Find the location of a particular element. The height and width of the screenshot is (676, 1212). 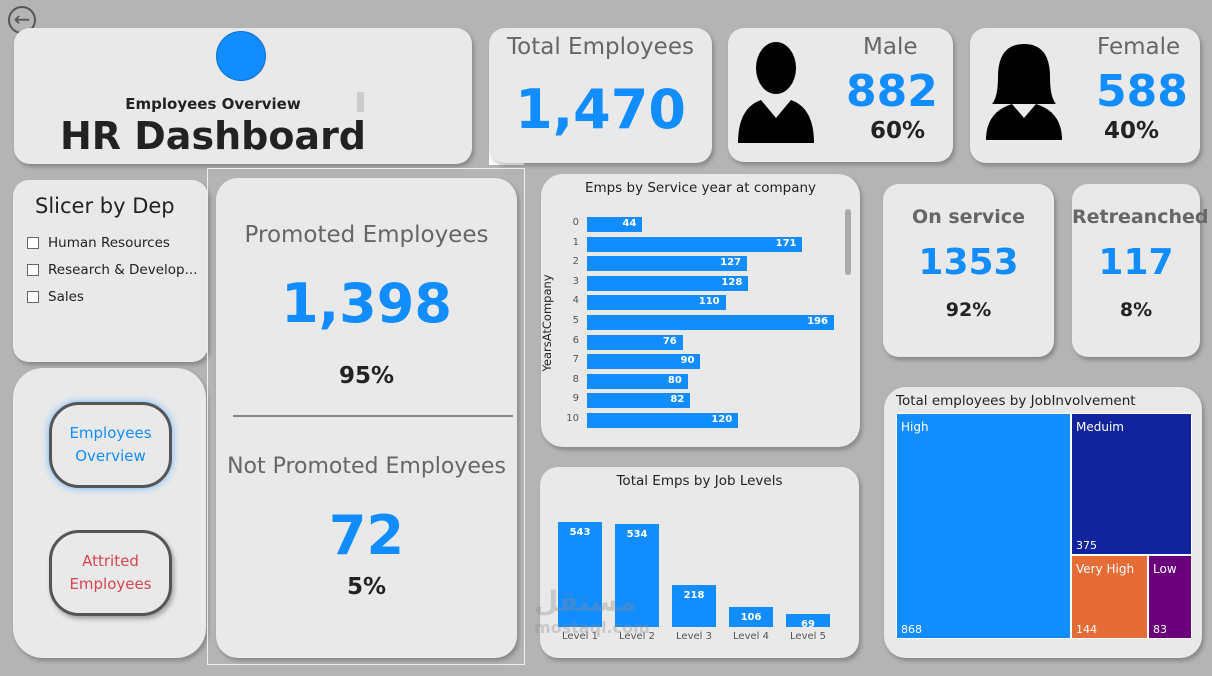

y-tick-label: 6 is located at coordinates (575, 340).